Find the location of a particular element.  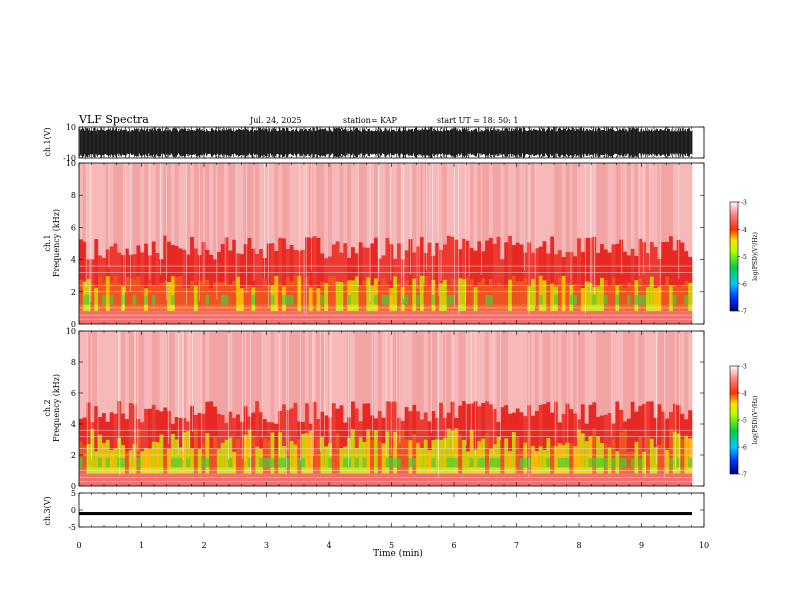

cb1-tick-label: -6 is located at coordinates (744, 284).